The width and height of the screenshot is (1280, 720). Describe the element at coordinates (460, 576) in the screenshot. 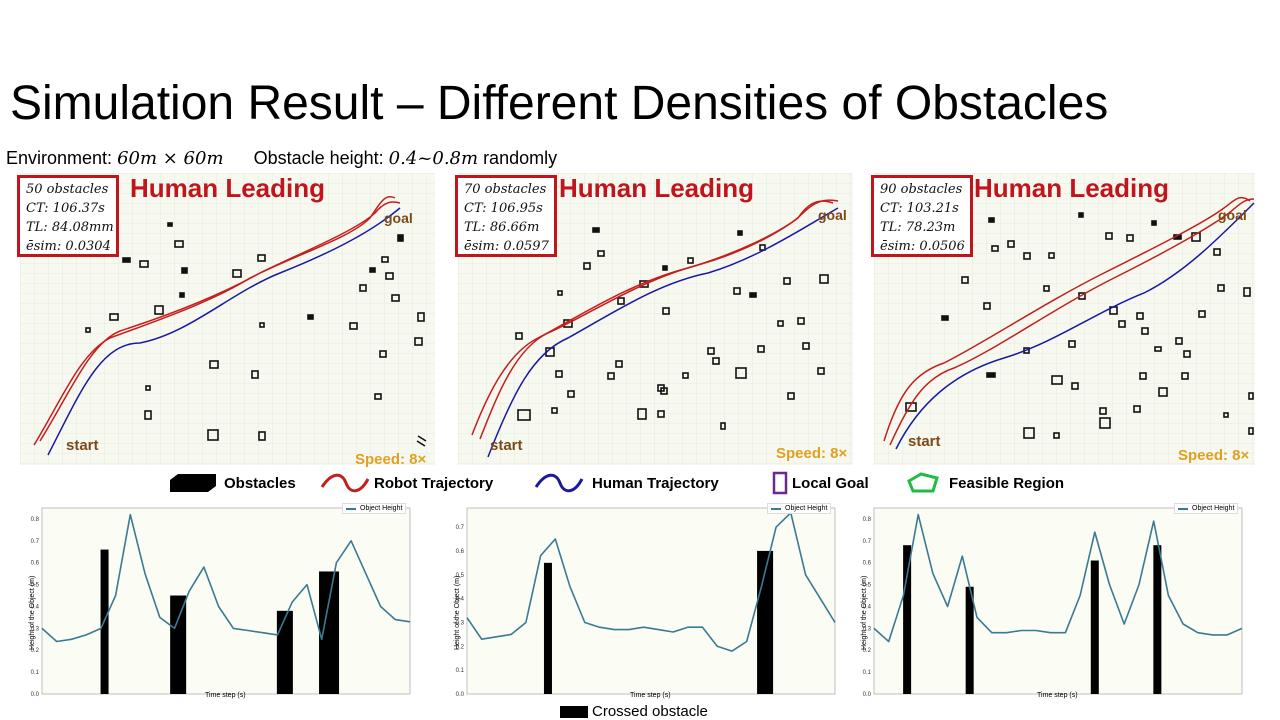

I see `y-tick-label: 0.5` at that location.